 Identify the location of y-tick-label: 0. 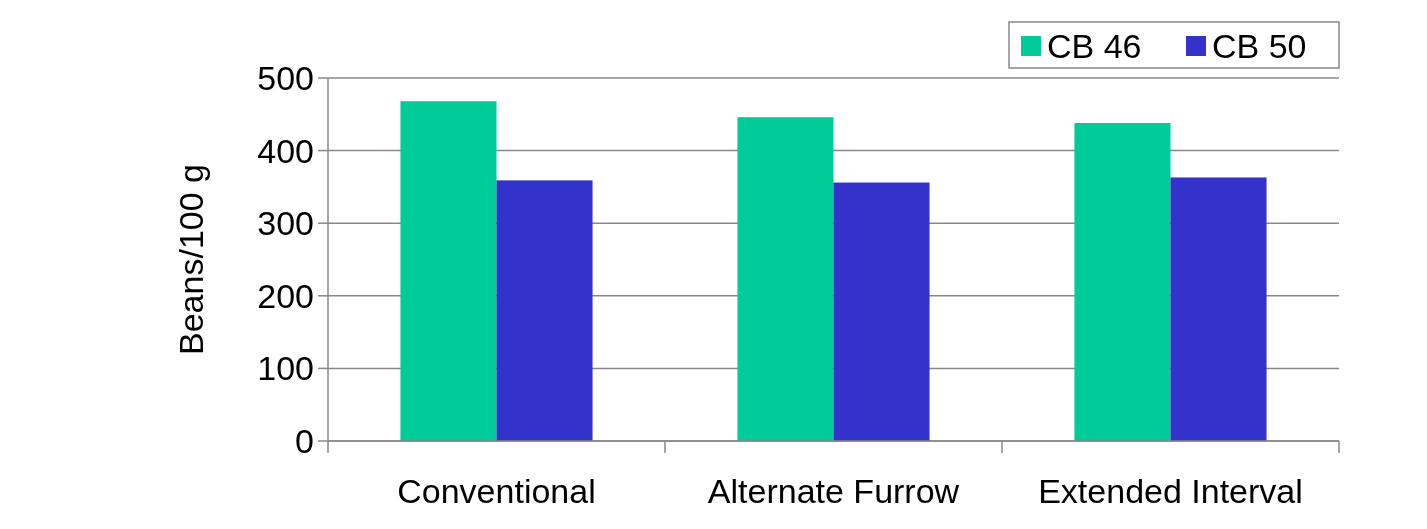
(304, 440).